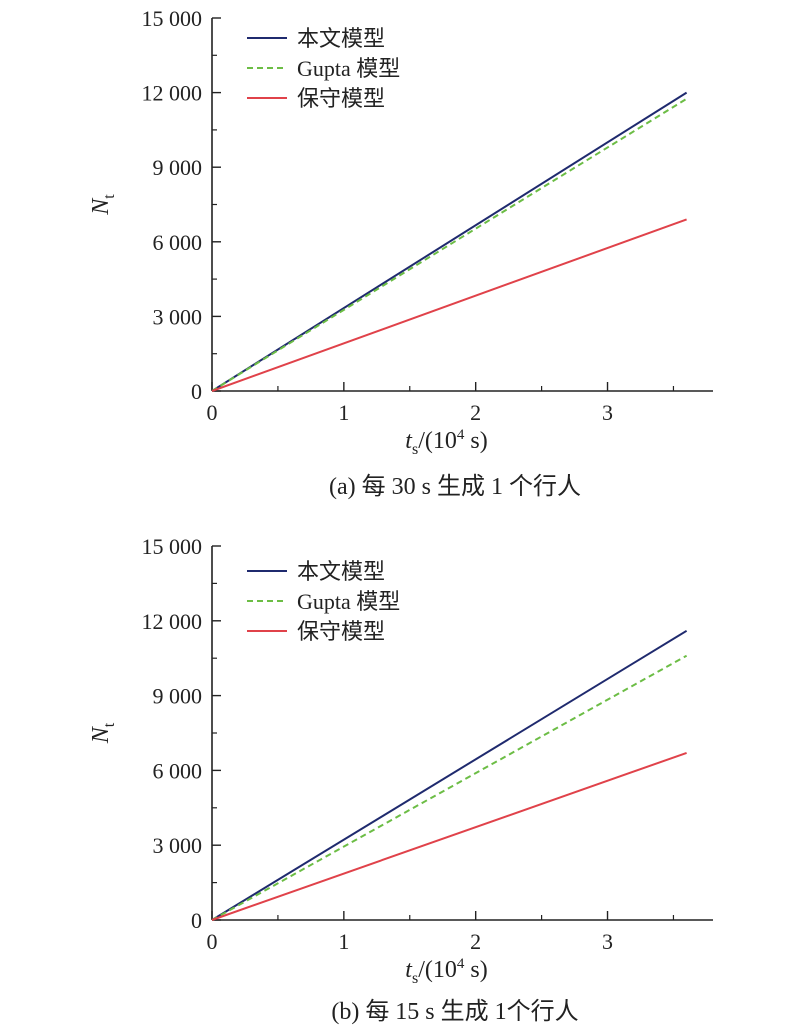 Image resolution: width=800 pixels, height=1031 pixels. Describe the element at coordinates (454, 1011) in the screenshot. I see `chart-caption: (b) 每 15 s 生成 1个行人` at that location.